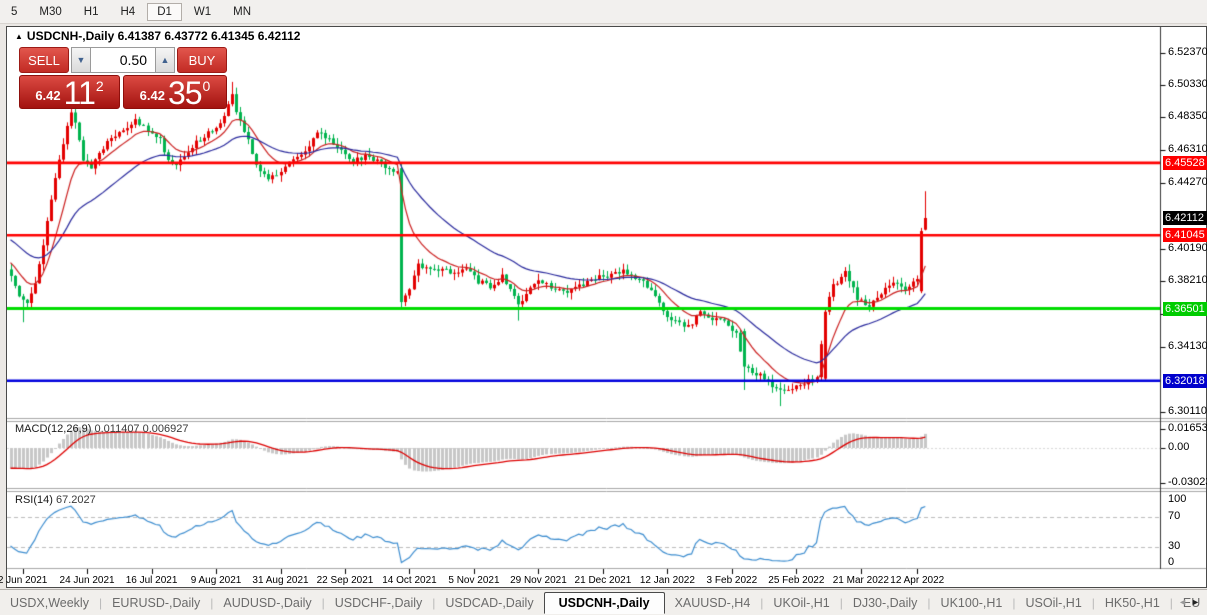 This screenshot has height=615, width=1207. What do you see at coordinates (1187, 149) in the screenshot?
I see `price-tick-label: 6.46310` at bounding box center [1187, 149].